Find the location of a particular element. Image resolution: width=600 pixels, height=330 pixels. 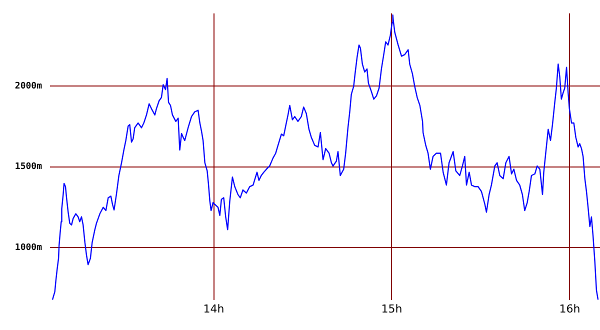

x-tick-label: 14h is located at coordinates (213, 309).